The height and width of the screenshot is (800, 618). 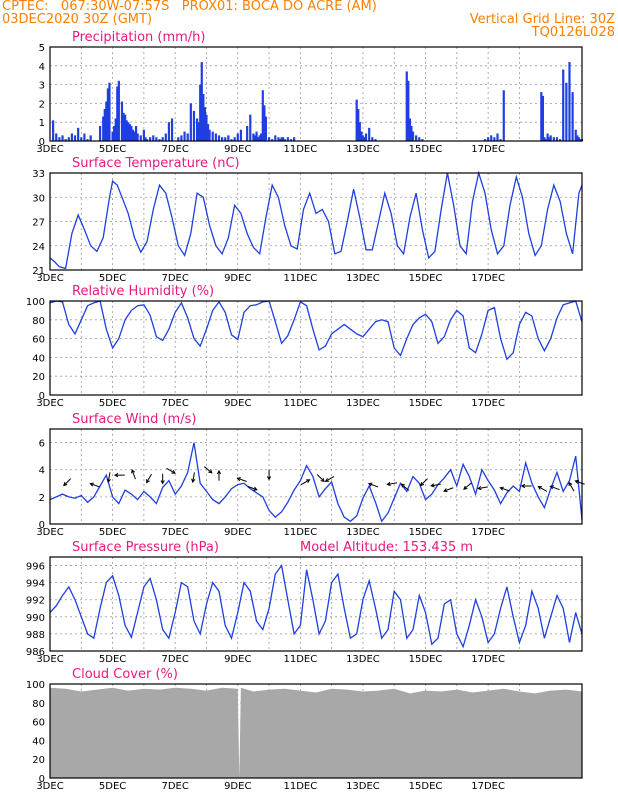 What do you see at coordinates (38, 198) in the screenshot?
I see `y-tick-label: 30` at bounding box center [38, 198].